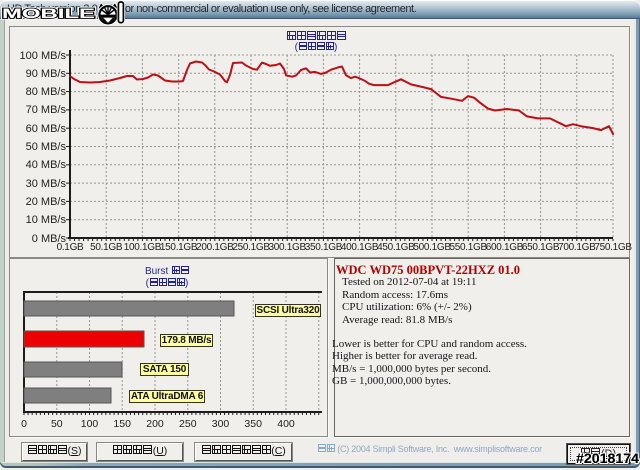 The image size is (640, 470). What do you see at coordinates (49, 14) in the screenshot?
I see `svg-text: MOBILE` at bounding box center [49, 14].